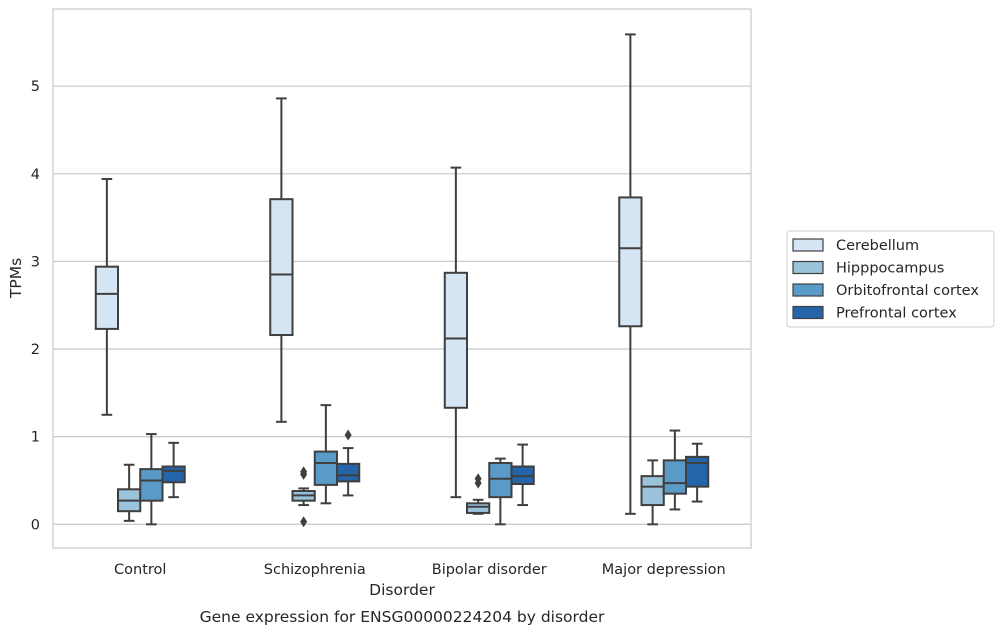 Image resolution: width=1003 pixels, height=634 pixels. Describe the element at coordinates (489, 570) in the screenshot. I see `x-tick-label: Bipolar disorder` at that location.